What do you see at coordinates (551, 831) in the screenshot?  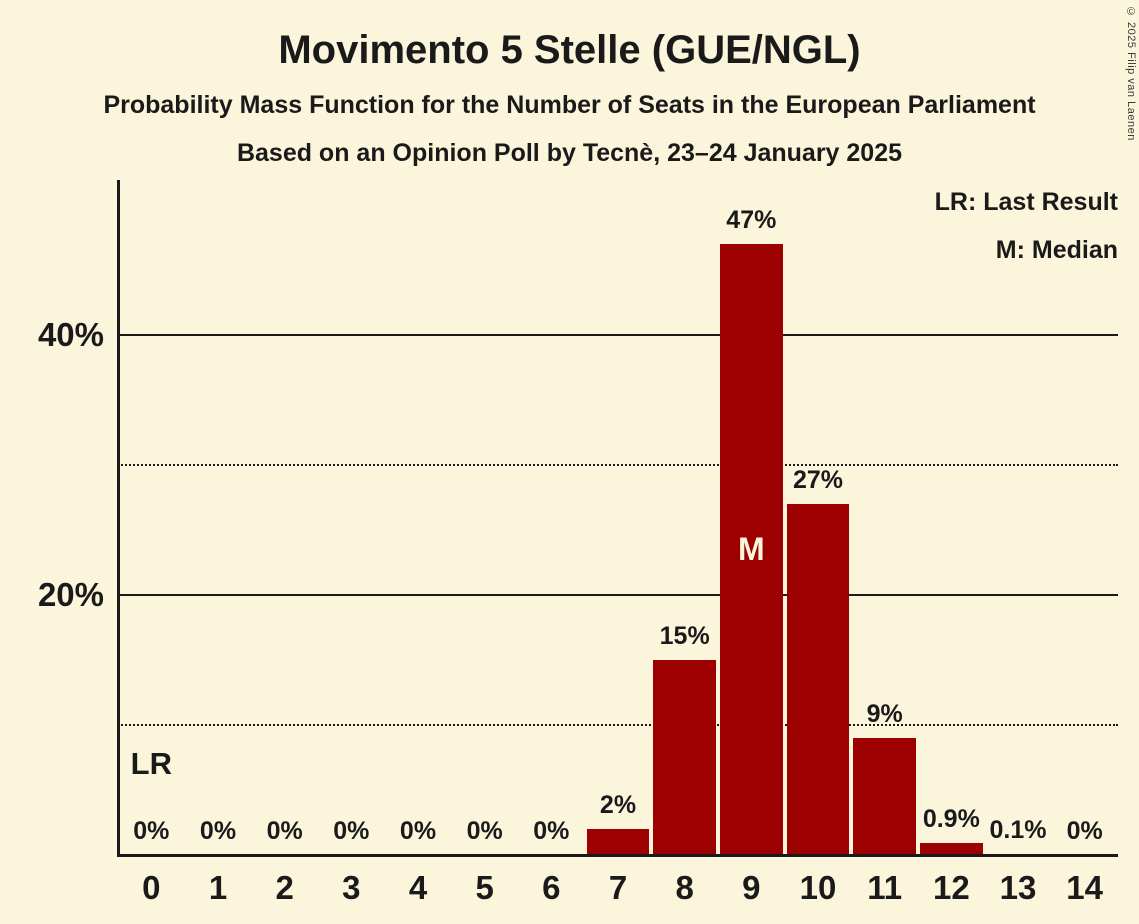 I see `bar-value-label-6: 0%` at bounding box center [551, 831].